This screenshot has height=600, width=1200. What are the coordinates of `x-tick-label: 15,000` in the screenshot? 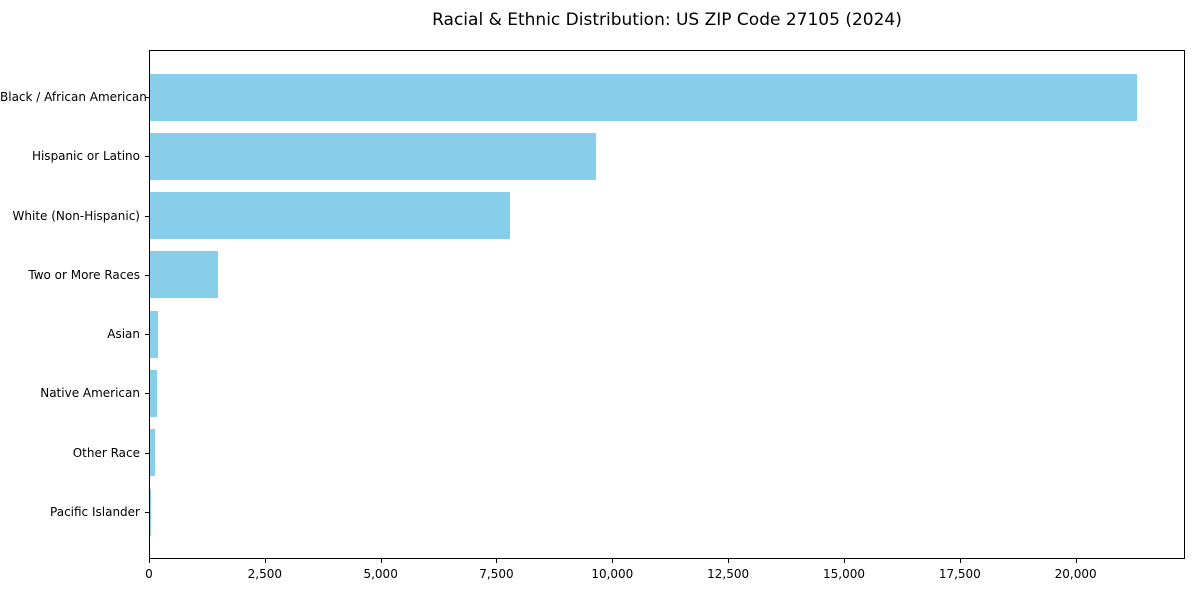 It's located at (843, 574).